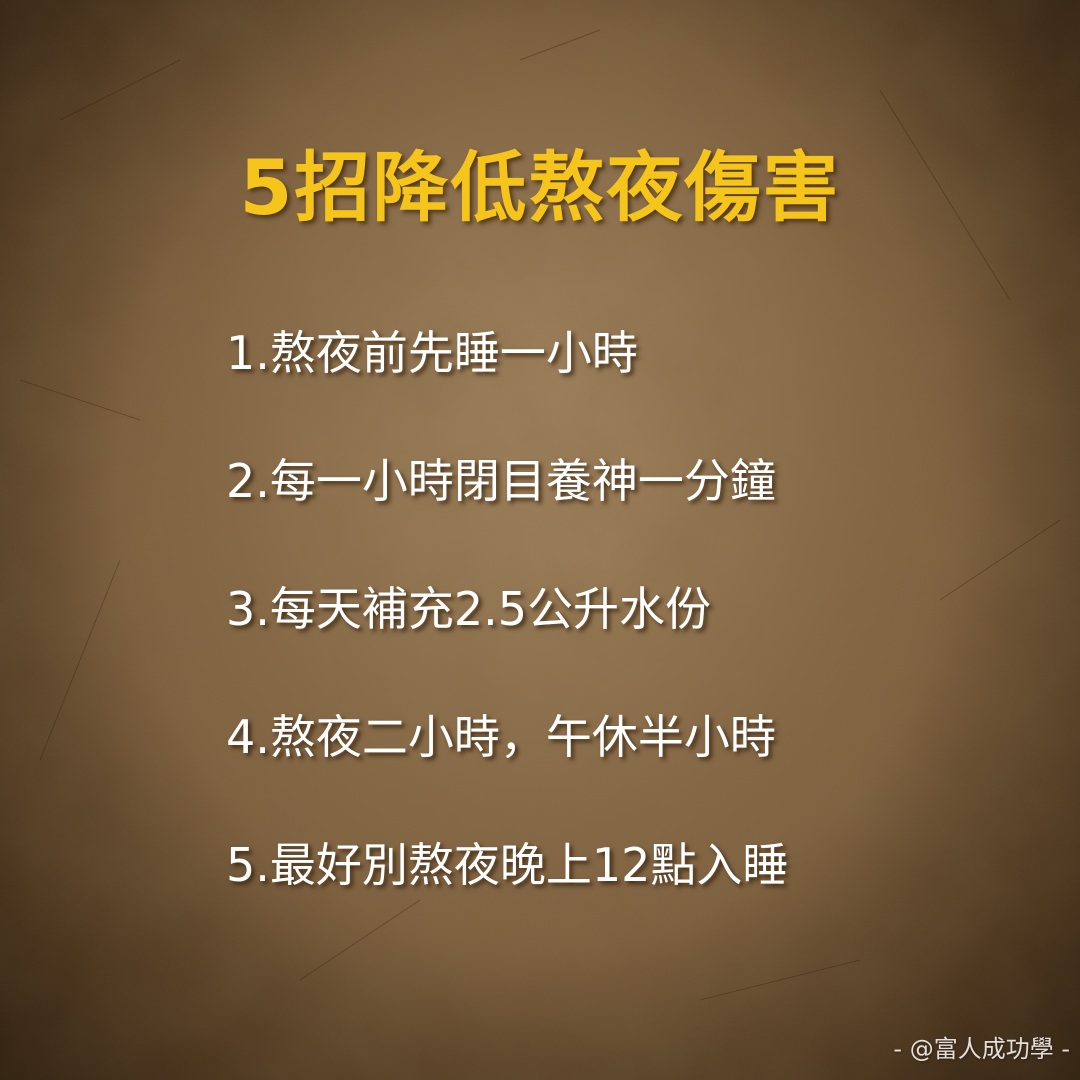 The width and height of the screenshot is (1080, 1080). I want to click on tip-item-4: 4.熬夜二小時，午休半小時, so click(501, 737).